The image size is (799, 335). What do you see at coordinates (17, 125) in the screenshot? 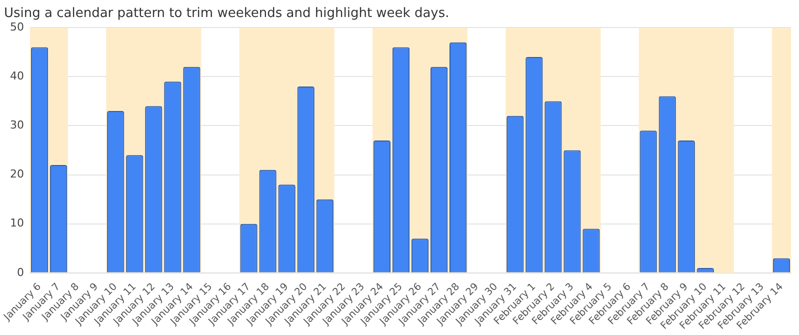
I see `y-tick-label: 30` at bounding box center [17, 125].